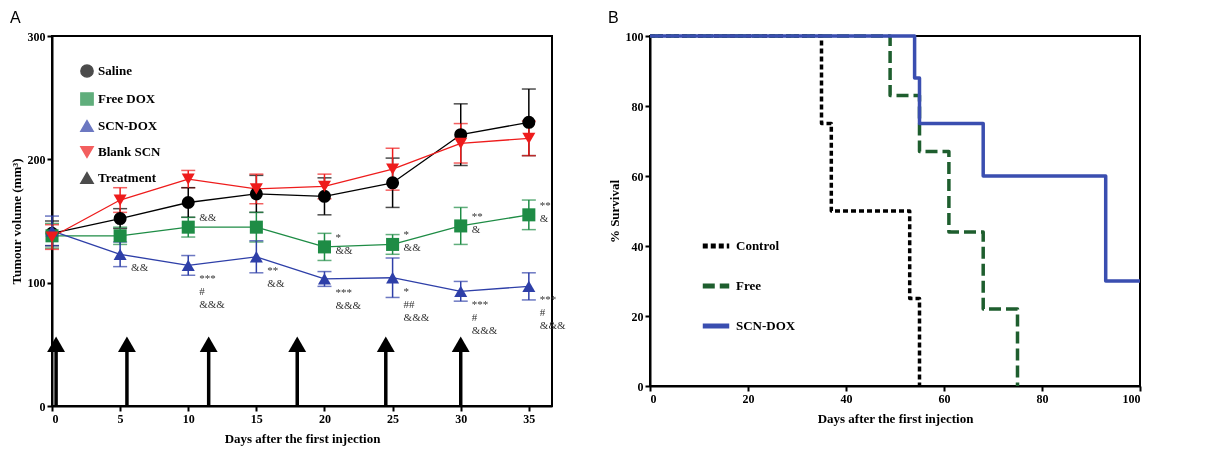  I want to click on x-tick-label: 80, so click(1042, 398).